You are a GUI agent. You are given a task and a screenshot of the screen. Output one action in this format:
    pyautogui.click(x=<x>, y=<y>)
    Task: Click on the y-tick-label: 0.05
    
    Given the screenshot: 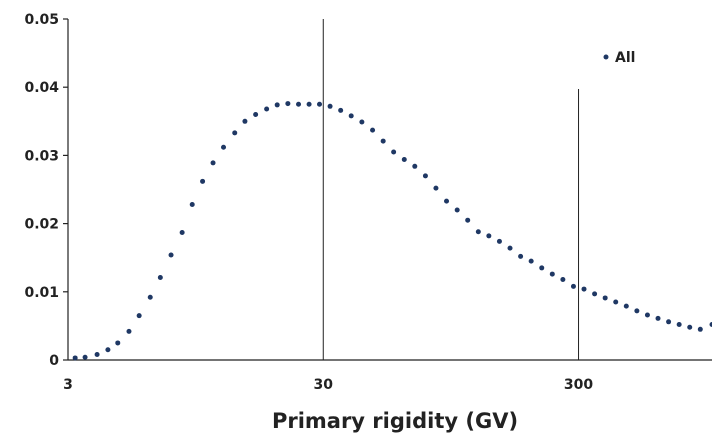 What is the action you would take?
    pyautogui.click(x=41, y=20)
    